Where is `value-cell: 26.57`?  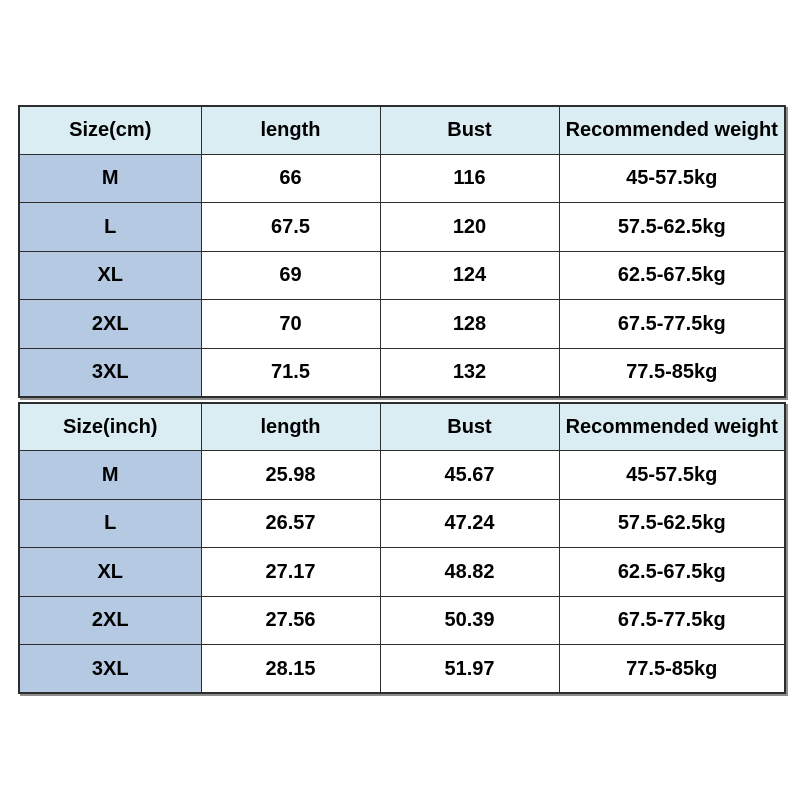 value-cell: 26.57 is located at coordinates (290, 523).